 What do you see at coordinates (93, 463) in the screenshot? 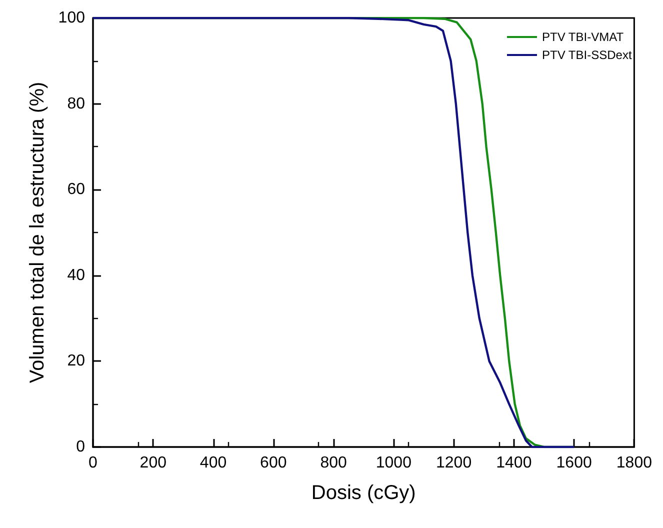
I see `x-tick-label: 0` at bounding box center [93, 463].